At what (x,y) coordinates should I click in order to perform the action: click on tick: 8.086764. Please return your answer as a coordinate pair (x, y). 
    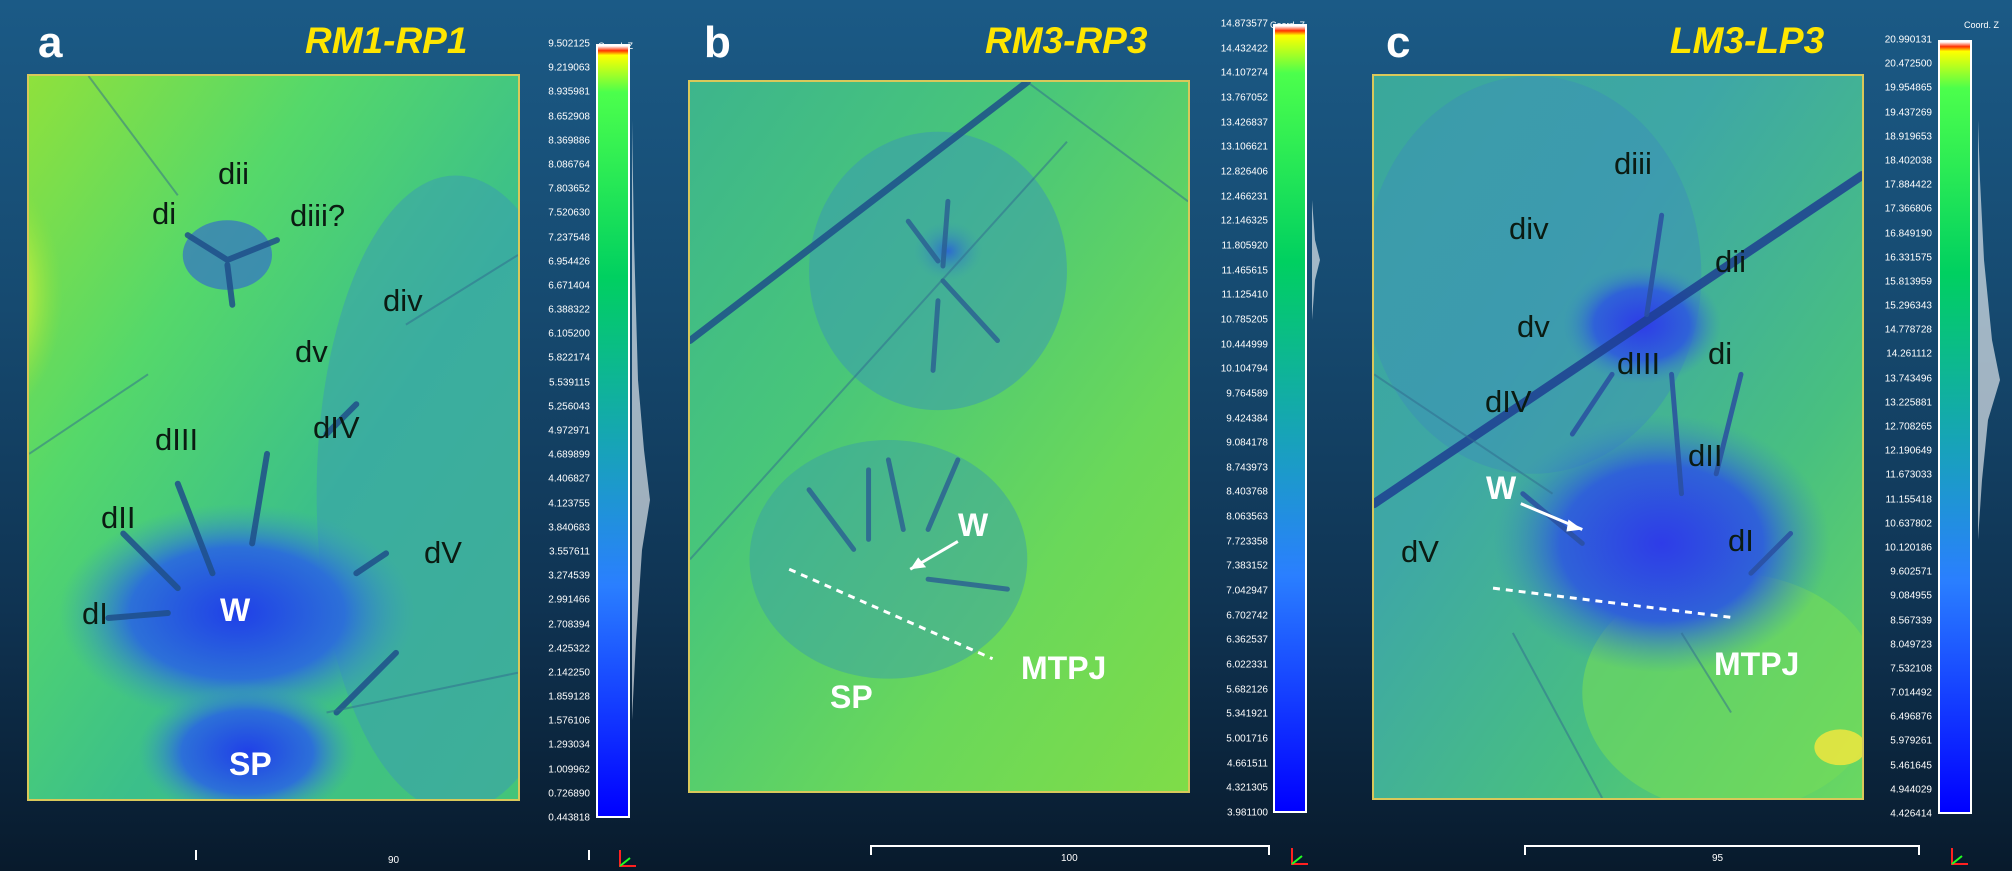
    Looking at the image, I should click on (569, 165).